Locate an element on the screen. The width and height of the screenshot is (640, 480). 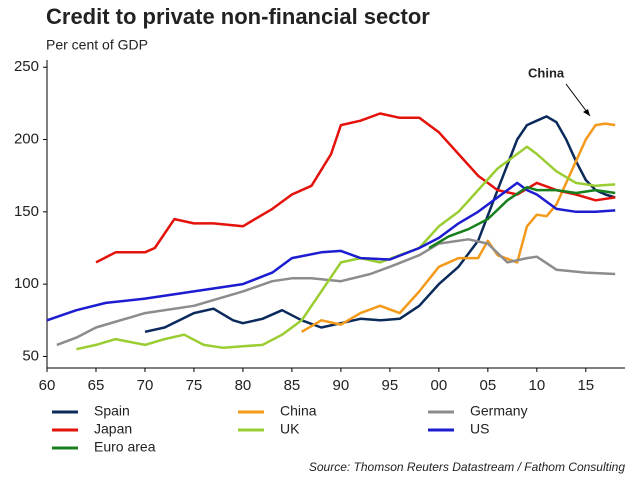
y-tick-label: 200 is located at coordinates (26, 138).